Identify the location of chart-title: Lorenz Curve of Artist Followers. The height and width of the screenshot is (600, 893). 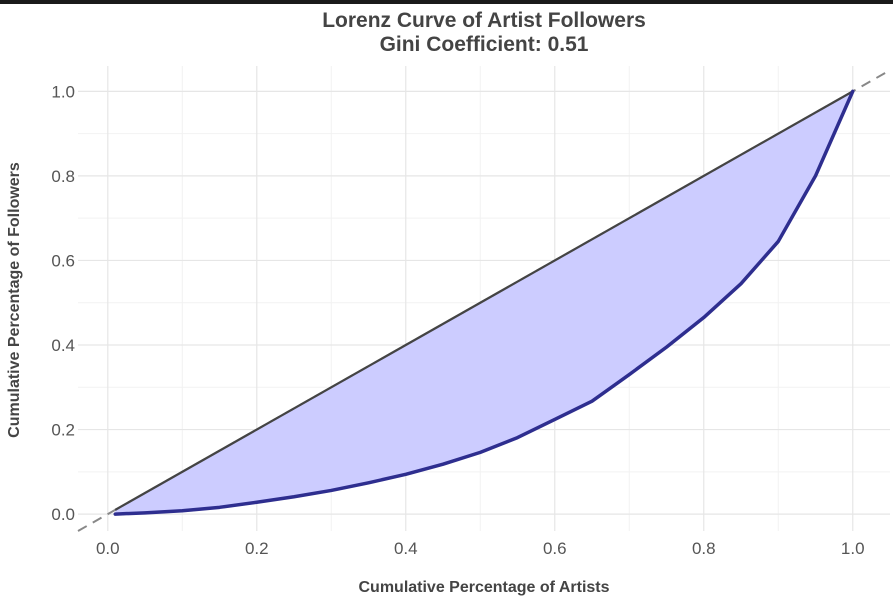
(484, 20).